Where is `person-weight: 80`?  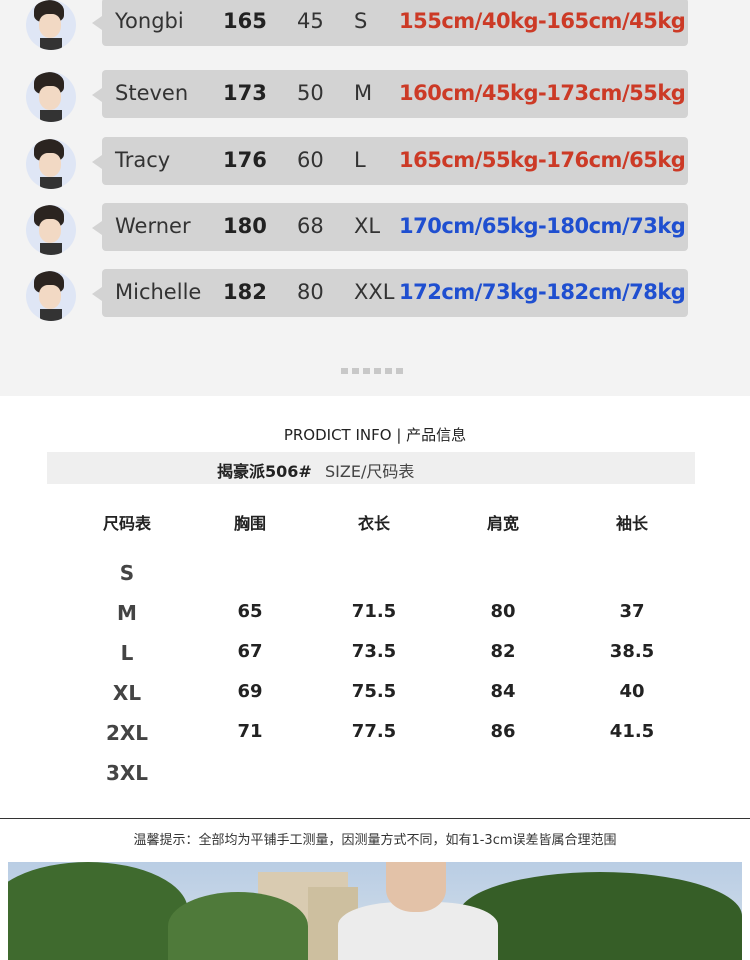 person-weight: 80 is located at coordinates (310, 292).